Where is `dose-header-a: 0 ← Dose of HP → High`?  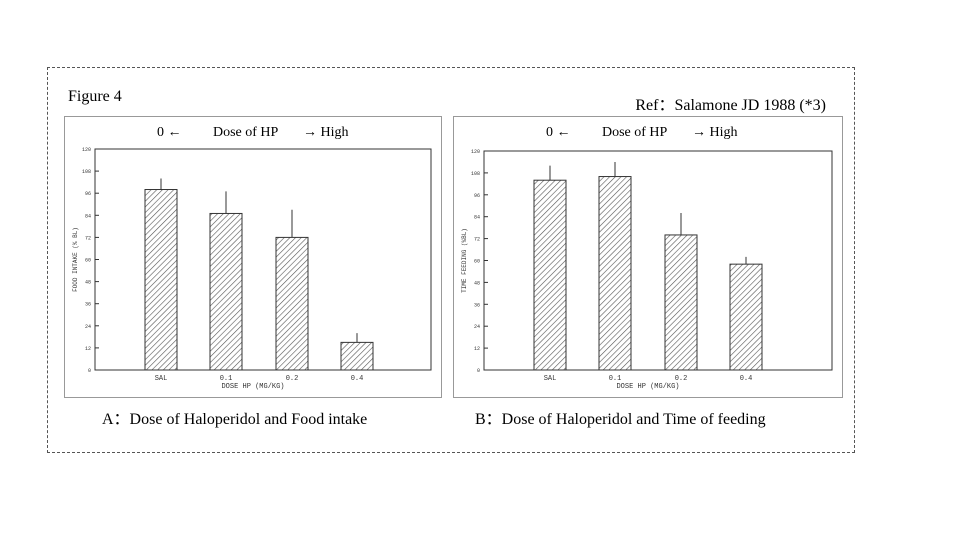
dose-header-a: 0 ← Dose of HP → High is located at coordinates (253, 135).